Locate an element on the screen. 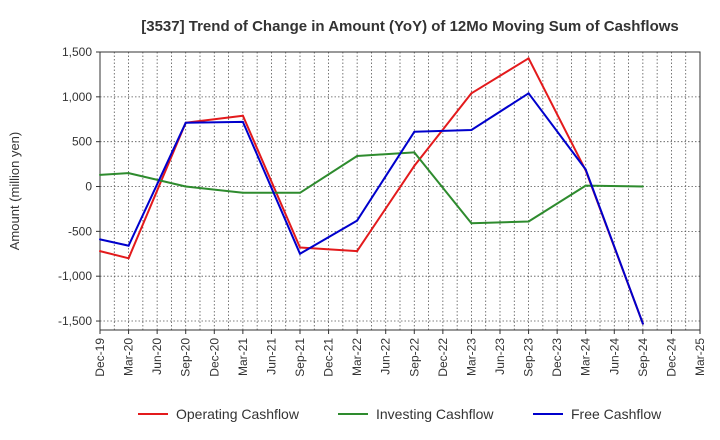 Image resolution: width=720 pixels, height=440 pixels. y-axis-label: Amount (million yen) is located at coordinates (14, 191).